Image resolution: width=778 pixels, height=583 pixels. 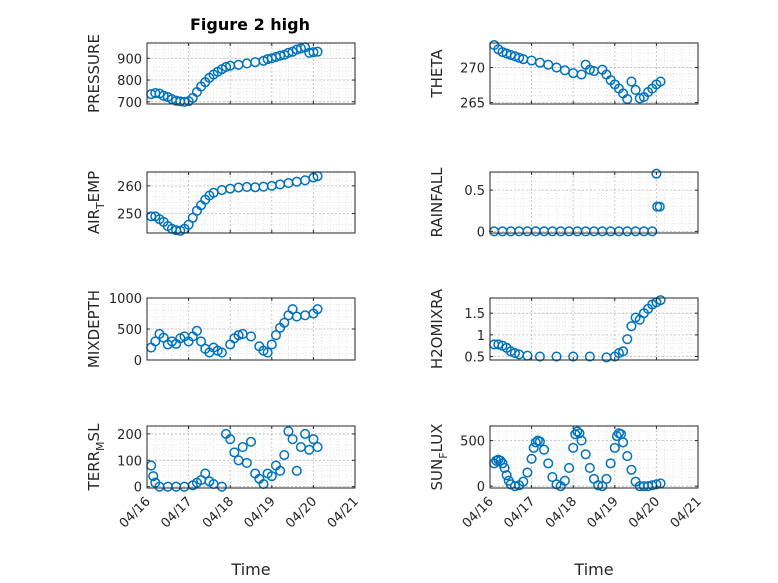 What do you see at coordinates (472, 69) in the screenshot?
I see `y-tick-label: 270` at bounding box center [472, 69].